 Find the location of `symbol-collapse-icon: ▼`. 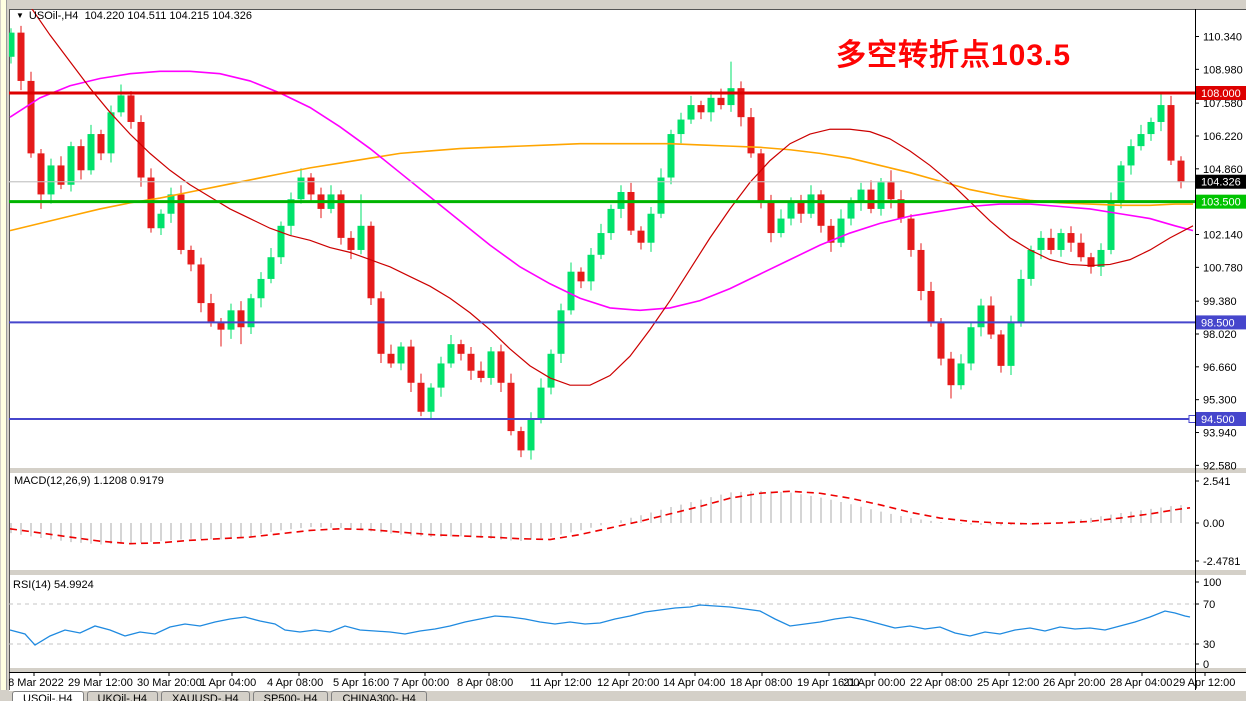

symbol-collapse-icon: ▼ is located at coordinates (20, 15).